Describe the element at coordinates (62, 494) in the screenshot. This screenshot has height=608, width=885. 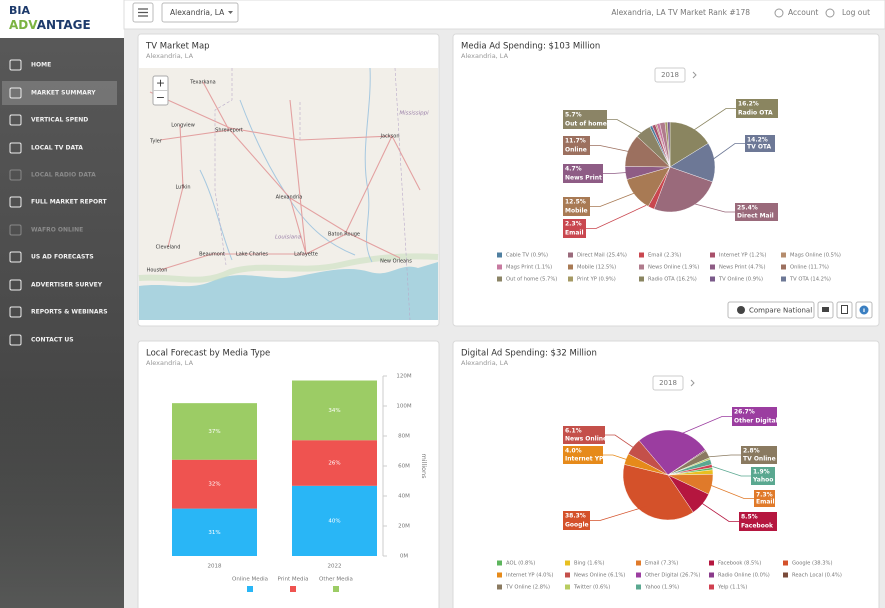
I see `sidebar-fog` at that location.